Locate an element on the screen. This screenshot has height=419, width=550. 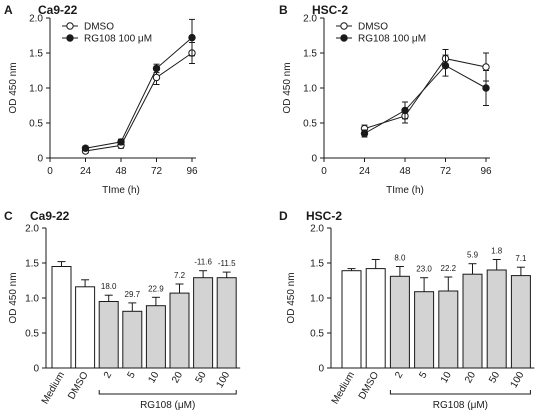
bar-annotation: 7.2 is located at coordinates (180, 275).